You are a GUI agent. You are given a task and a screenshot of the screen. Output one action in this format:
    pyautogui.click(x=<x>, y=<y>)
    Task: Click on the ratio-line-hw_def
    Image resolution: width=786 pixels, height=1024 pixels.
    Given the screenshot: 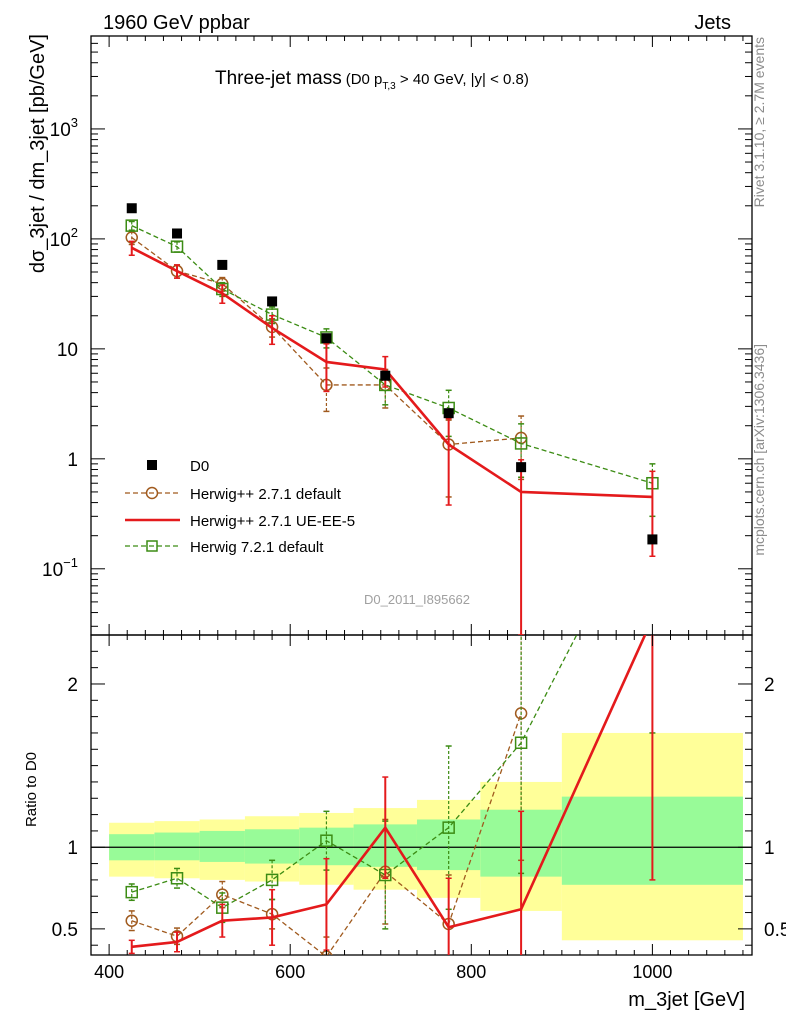 What is the action you would take?
    pyautogui.click(x=326, y=834)
    